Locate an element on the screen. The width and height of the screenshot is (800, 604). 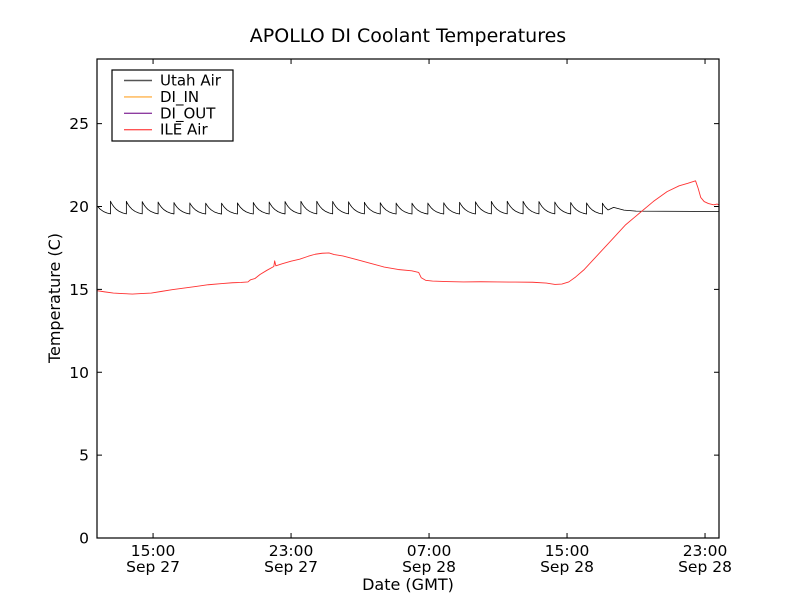
y-tick-label: 5 is located at coordinates (84, 456).